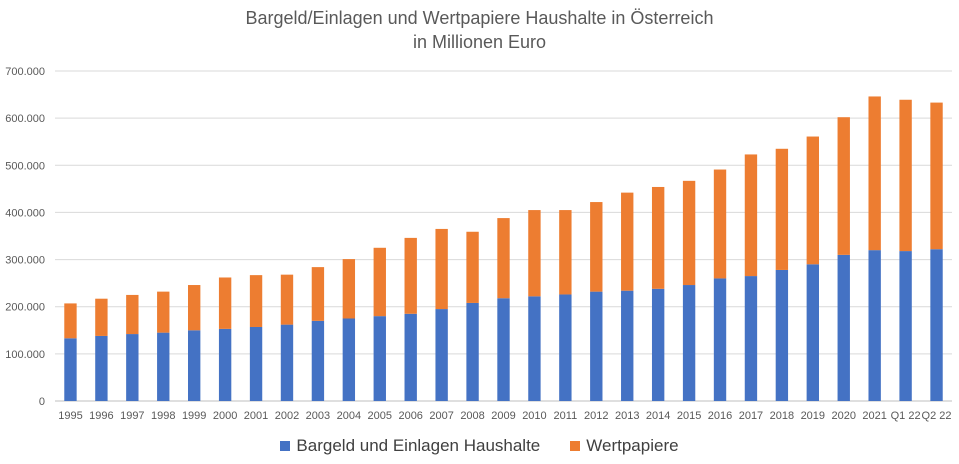 This screenshot has height=464, width=959. I want to click on x-tick-label: 2012, so click(596, 416).